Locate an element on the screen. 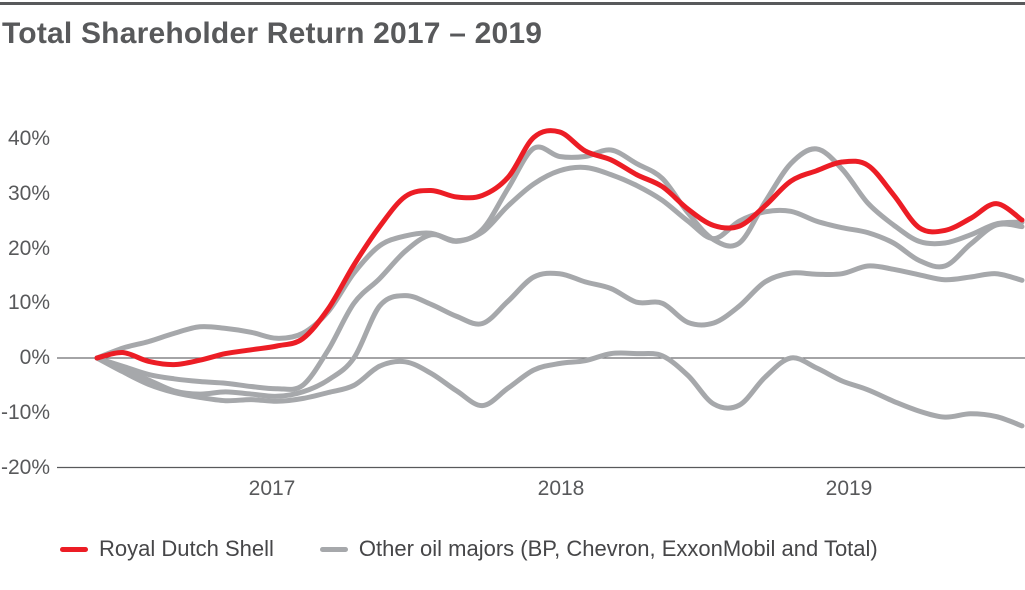 The image size is (1025, 590). y-axis-tick-label-0: 0% is located at coordinates (34, 357).